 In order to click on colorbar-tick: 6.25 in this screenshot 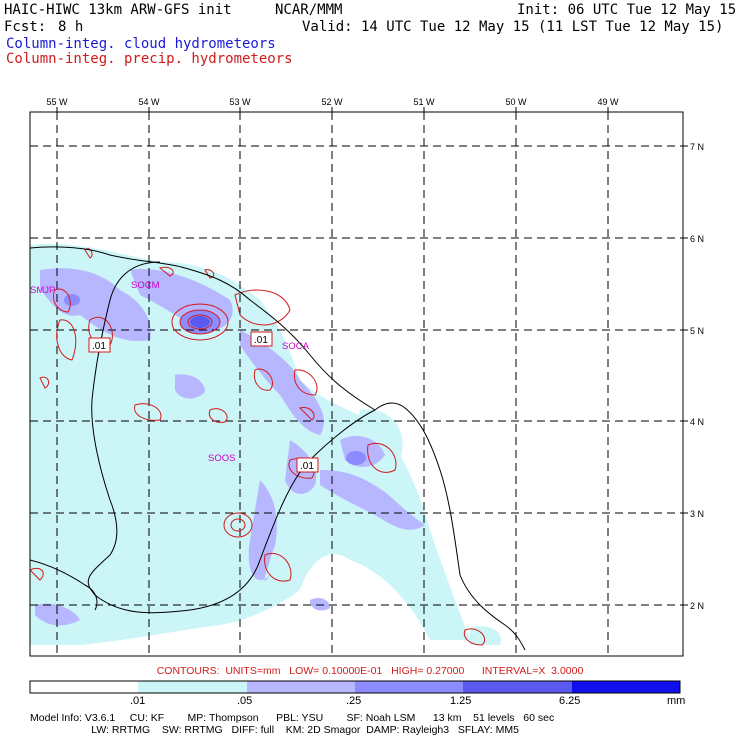, I will do `click(570, 701)`.